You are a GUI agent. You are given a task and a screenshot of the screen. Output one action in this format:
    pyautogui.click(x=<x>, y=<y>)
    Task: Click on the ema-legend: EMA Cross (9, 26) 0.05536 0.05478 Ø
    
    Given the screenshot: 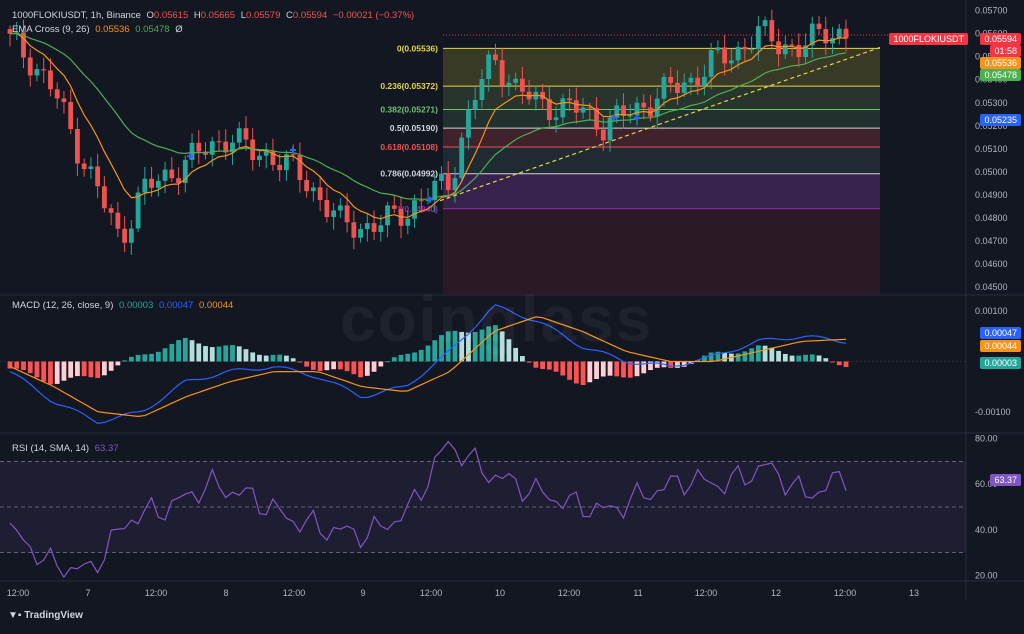 What is the action you would take?
    pyautogui.click(x=99, y=29)
    